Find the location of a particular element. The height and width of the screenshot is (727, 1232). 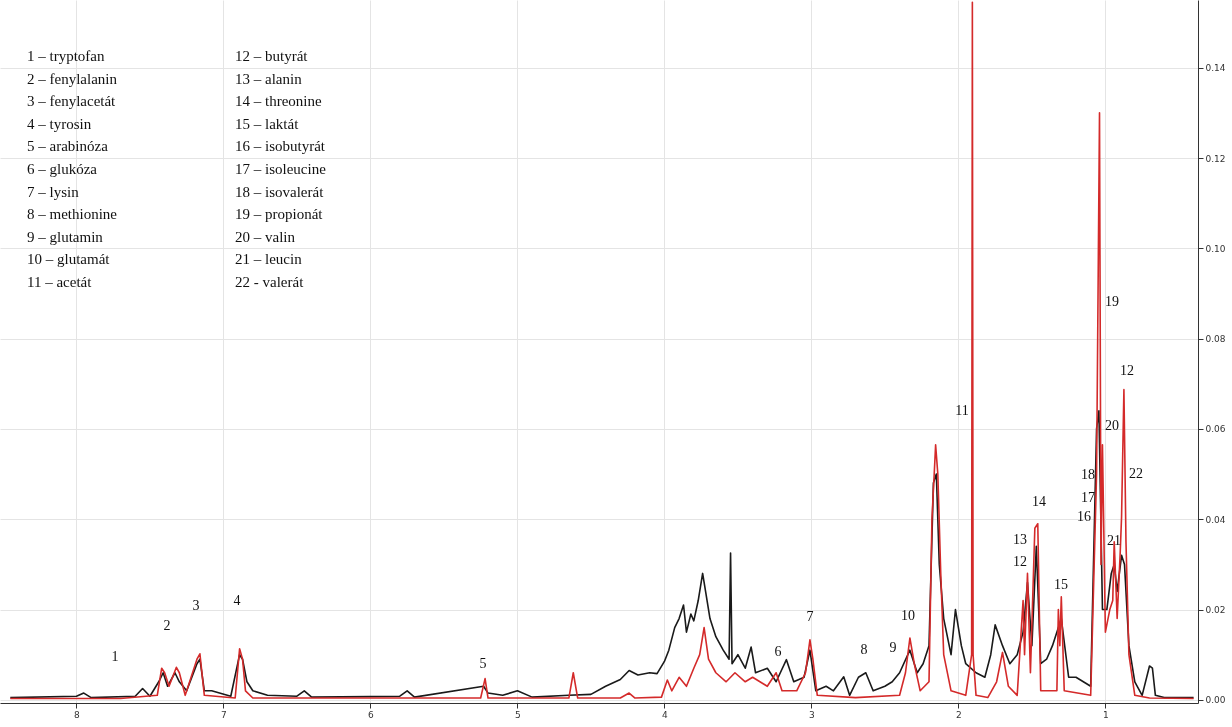

annotation: 21 – leucin is located at coordinates (269, 259).